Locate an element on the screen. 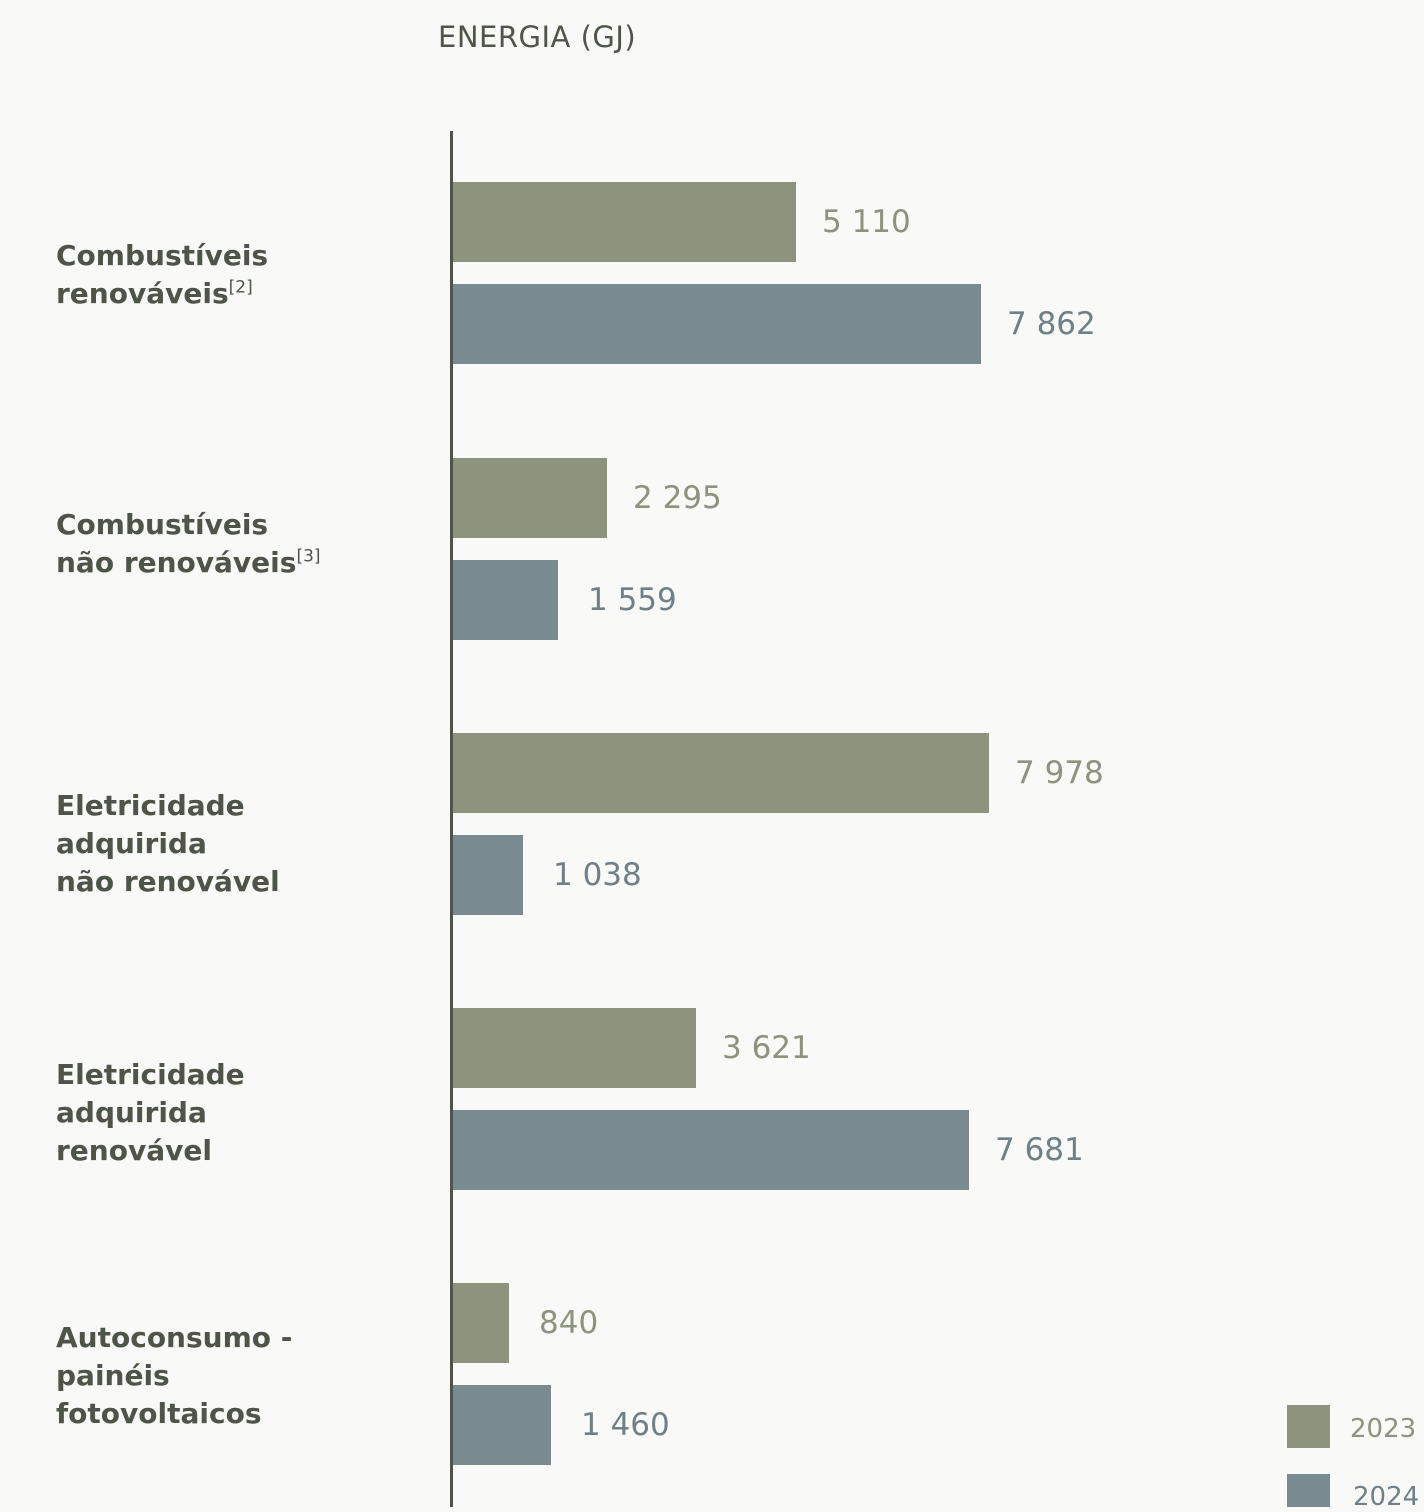 The height and width of the screenshot is (1512, 1424). category-label: Eletricidade adquirida não renovável is located at coordinates (168, 843).